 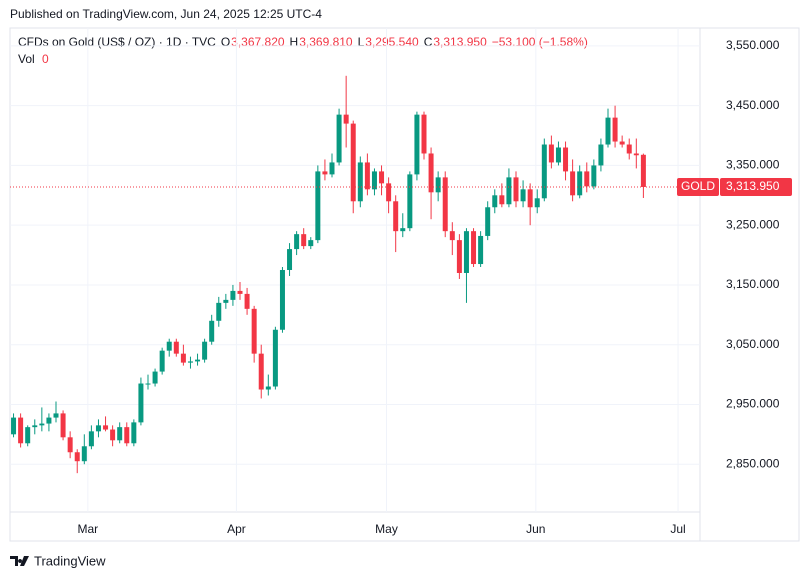 What do you see at coordinates (756, 186) in the screenshot?
I see `price-tag-bg` at bounding box center [756, 186].